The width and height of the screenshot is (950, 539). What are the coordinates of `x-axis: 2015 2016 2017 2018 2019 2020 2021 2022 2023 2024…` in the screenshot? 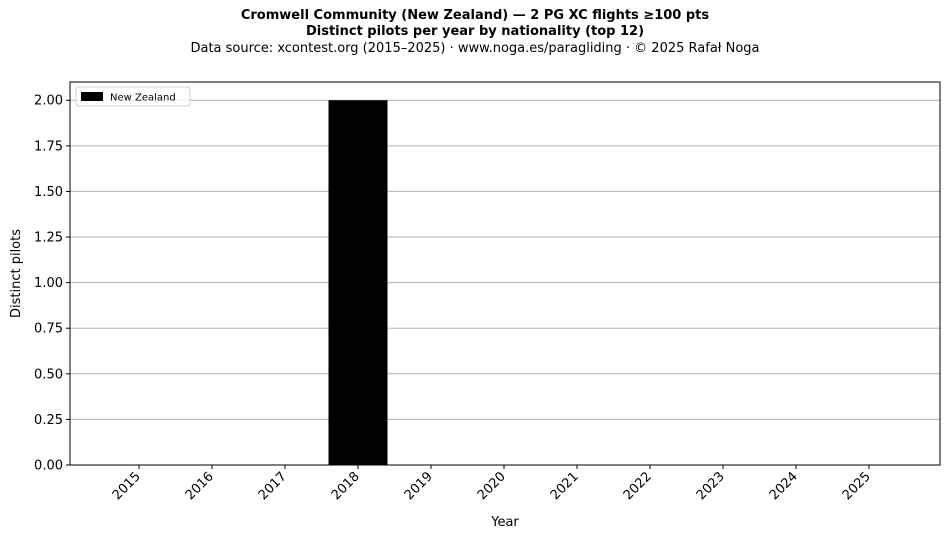 It's located at (492, 484).